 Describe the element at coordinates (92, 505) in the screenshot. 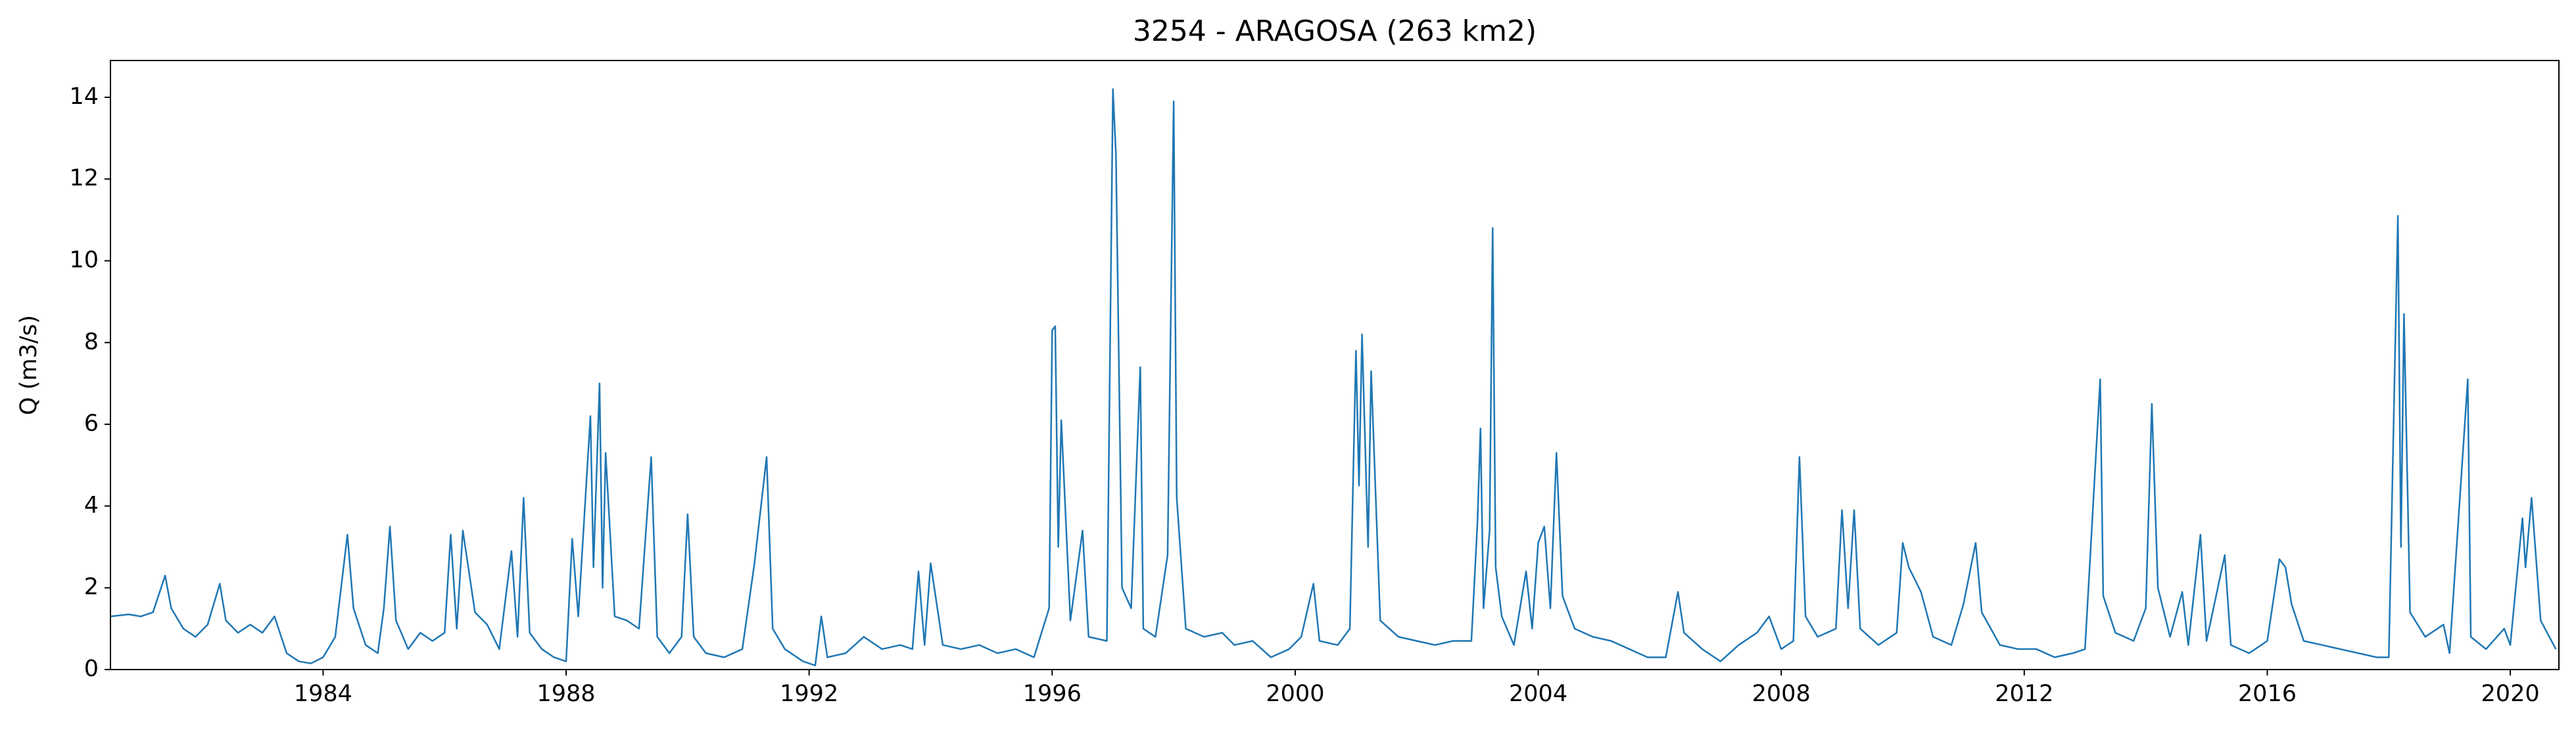

I see `y-tick-label: 4` at that location.